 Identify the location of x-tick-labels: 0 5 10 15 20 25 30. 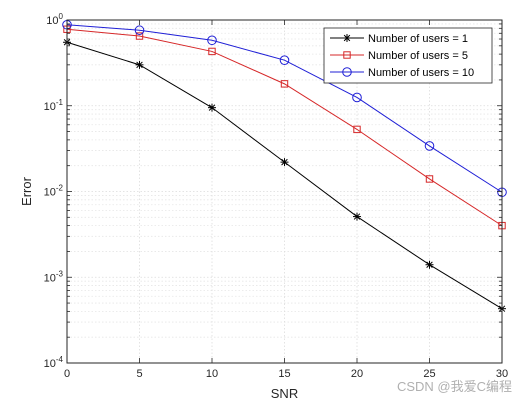
(286, 374).